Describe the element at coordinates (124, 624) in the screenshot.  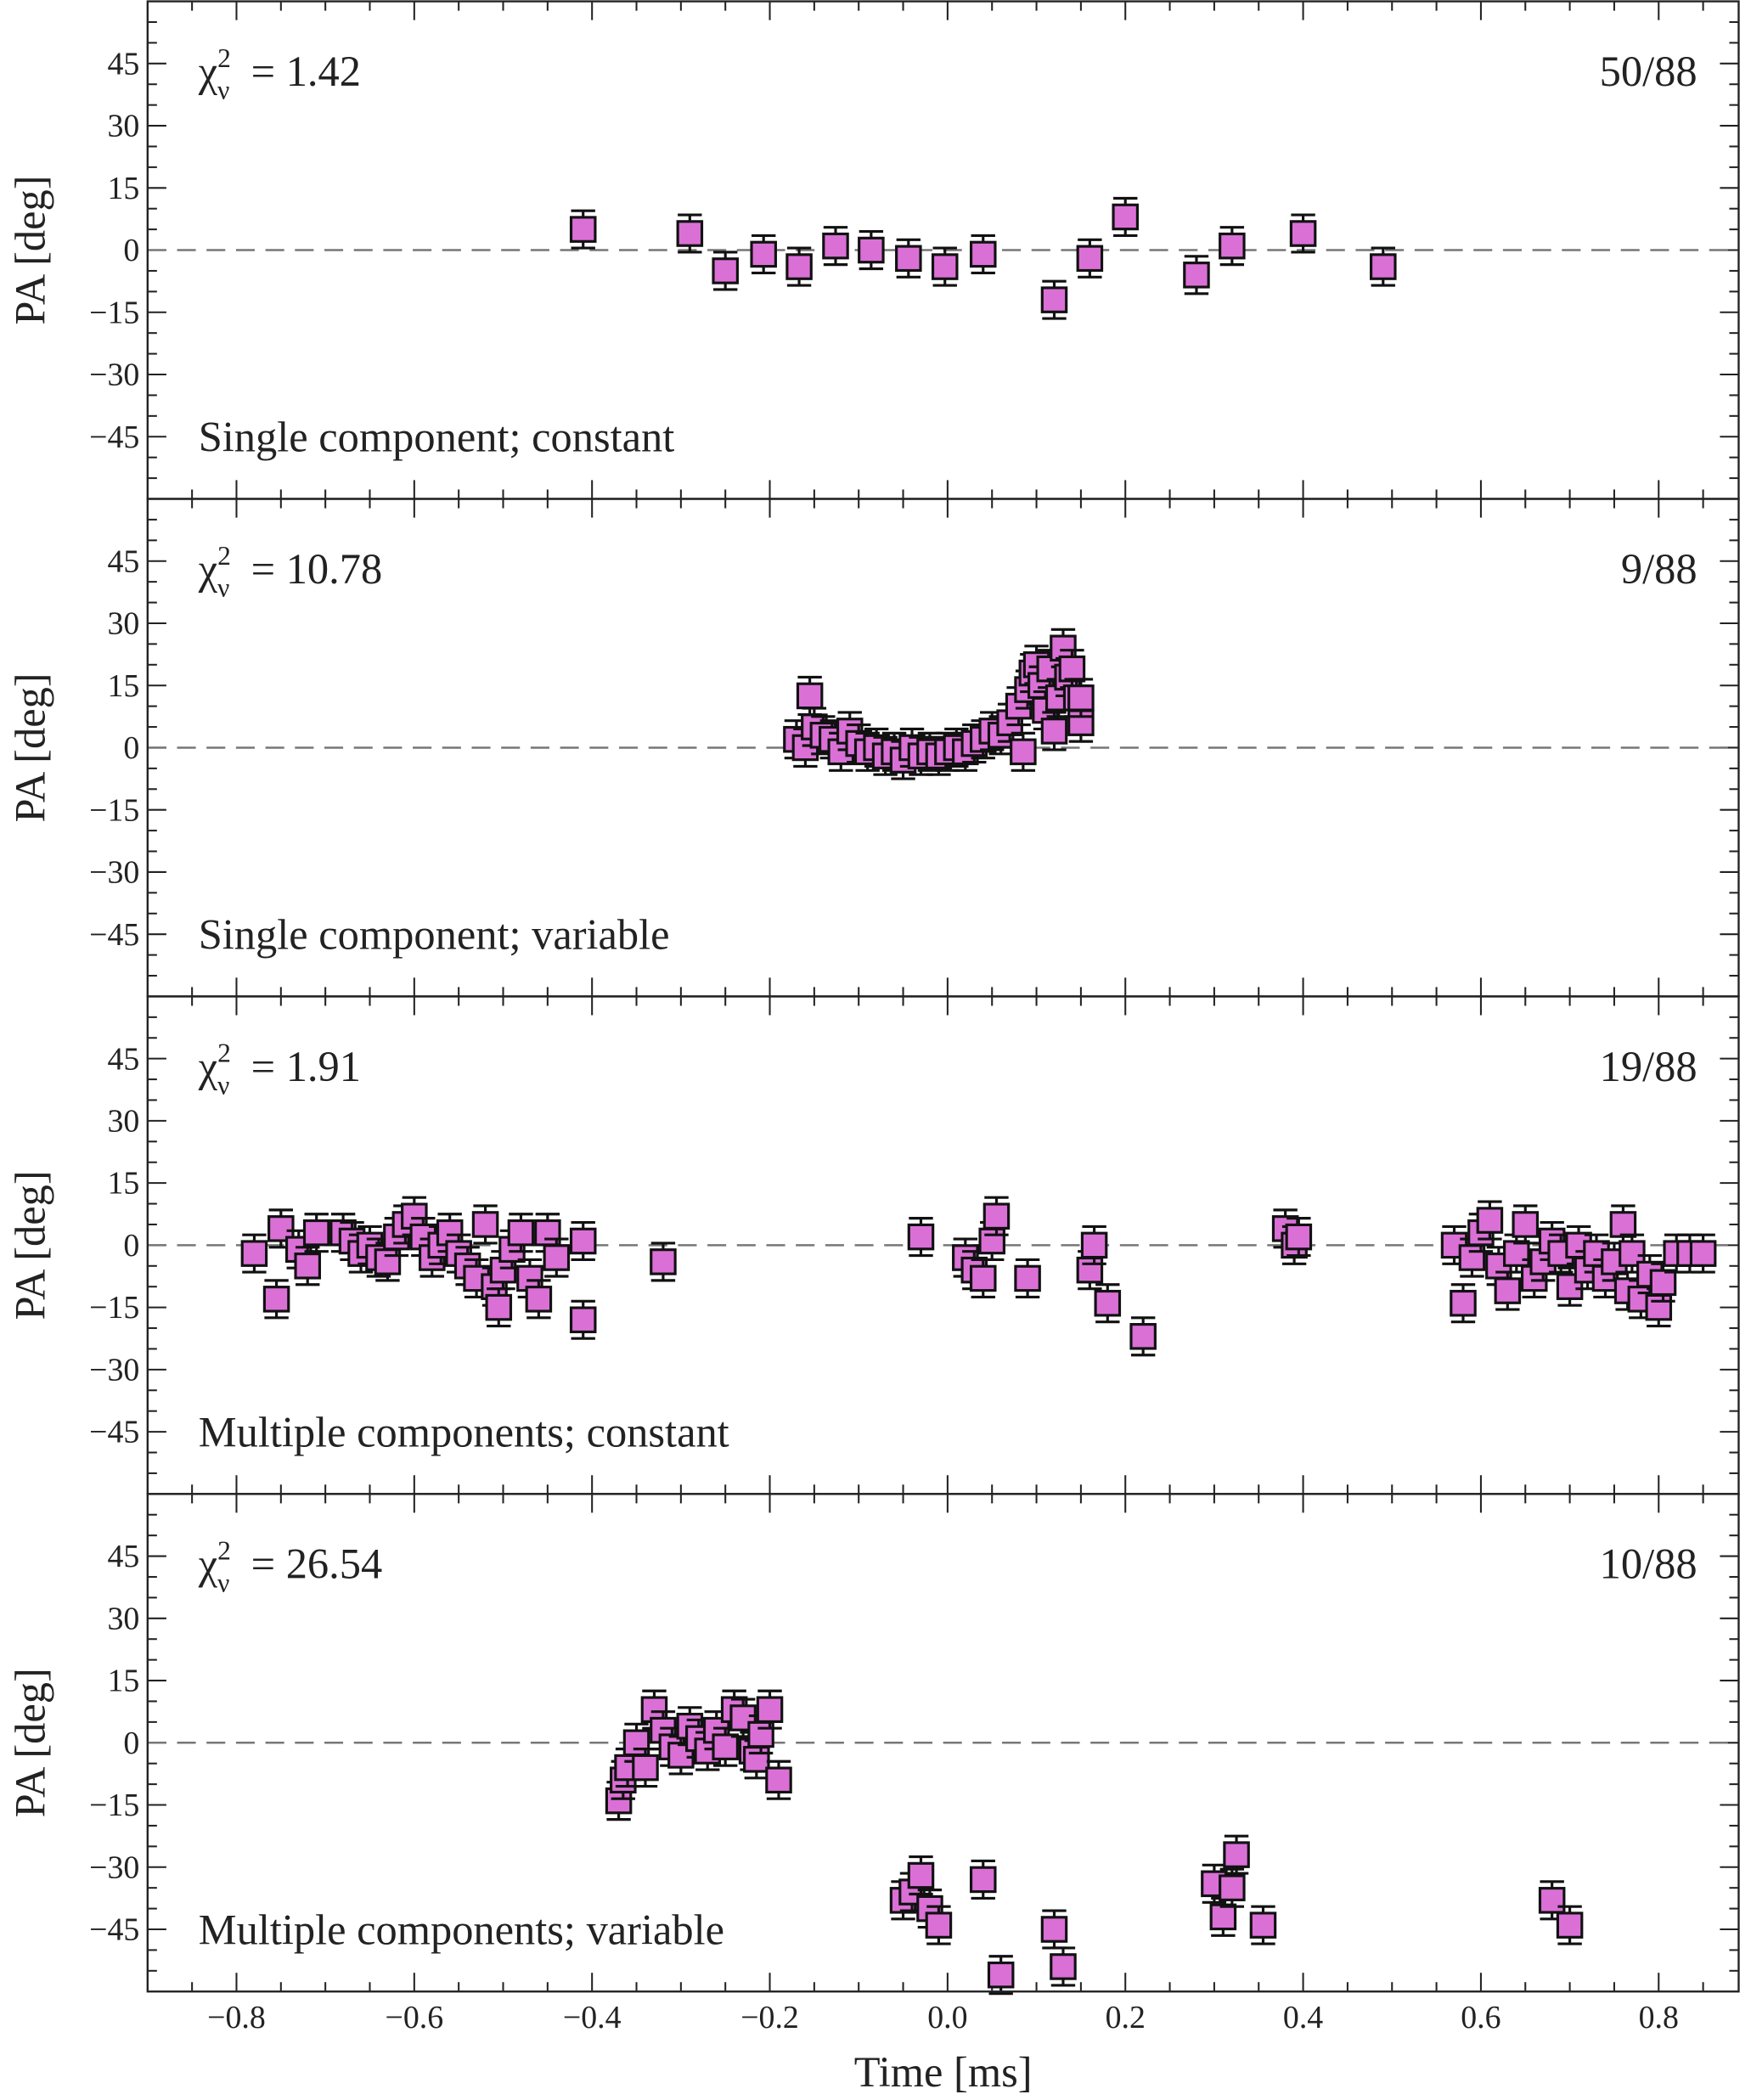
I see `y-tick-label: 30` at that location.